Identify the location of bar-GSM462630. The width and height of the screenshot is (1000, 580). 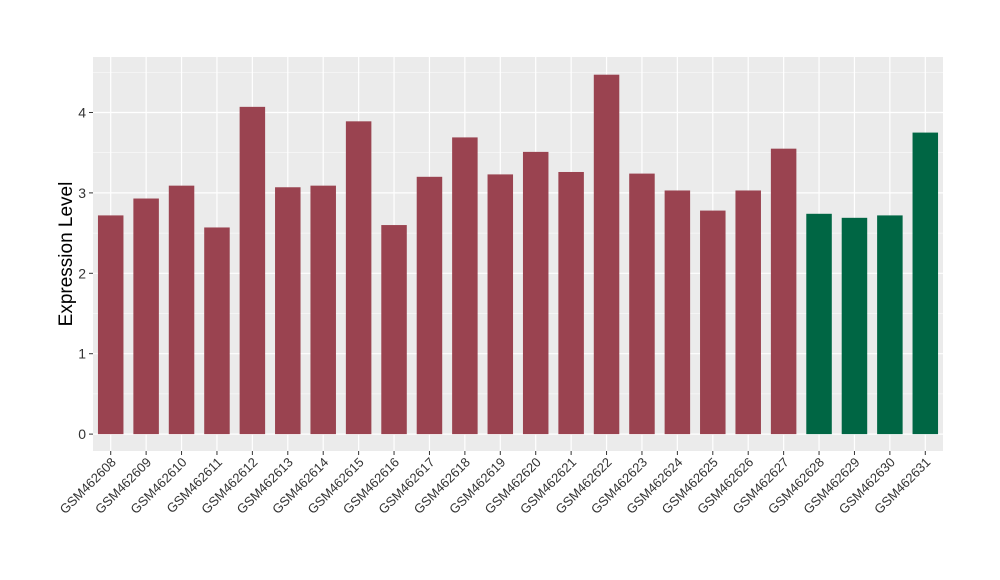
(890, 325).